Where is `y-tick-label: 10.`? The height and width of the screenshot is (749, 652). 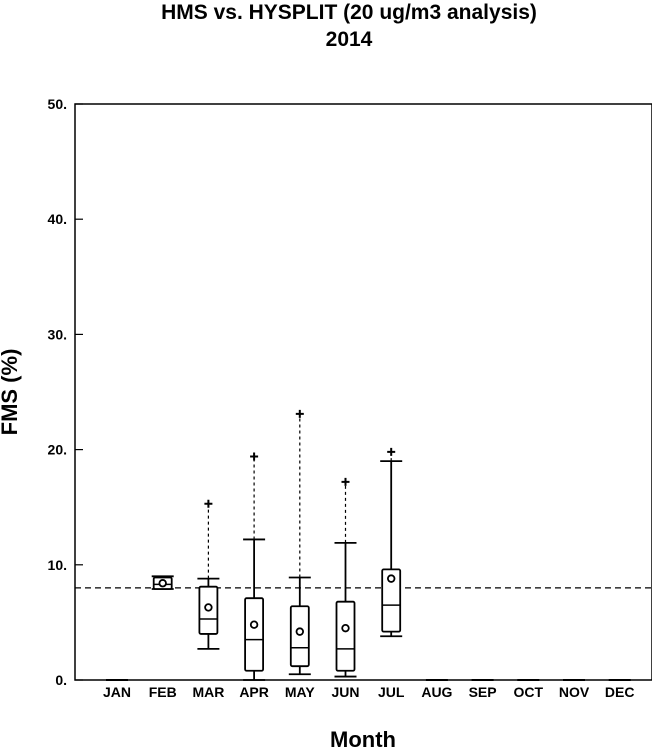 y-tick-label: 10. is located at coordinates (57, 565).